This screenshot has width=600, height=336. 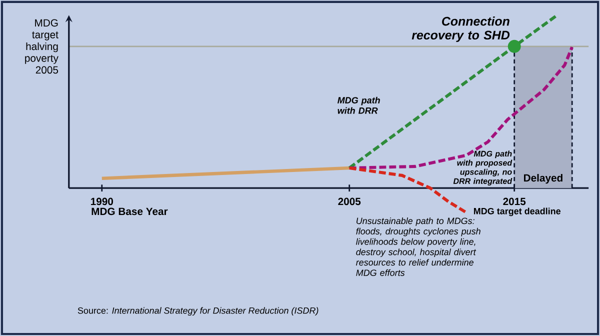 What do you see at coordinates (418, 246) in the screenshot?
I see `text: Unsustainable path to MDGs: floods, droughts cyclones push livelihoods below poverty line, destroy school, hospital divert resources to relief undermine MDG efforts` at bounding box center [418, 246].